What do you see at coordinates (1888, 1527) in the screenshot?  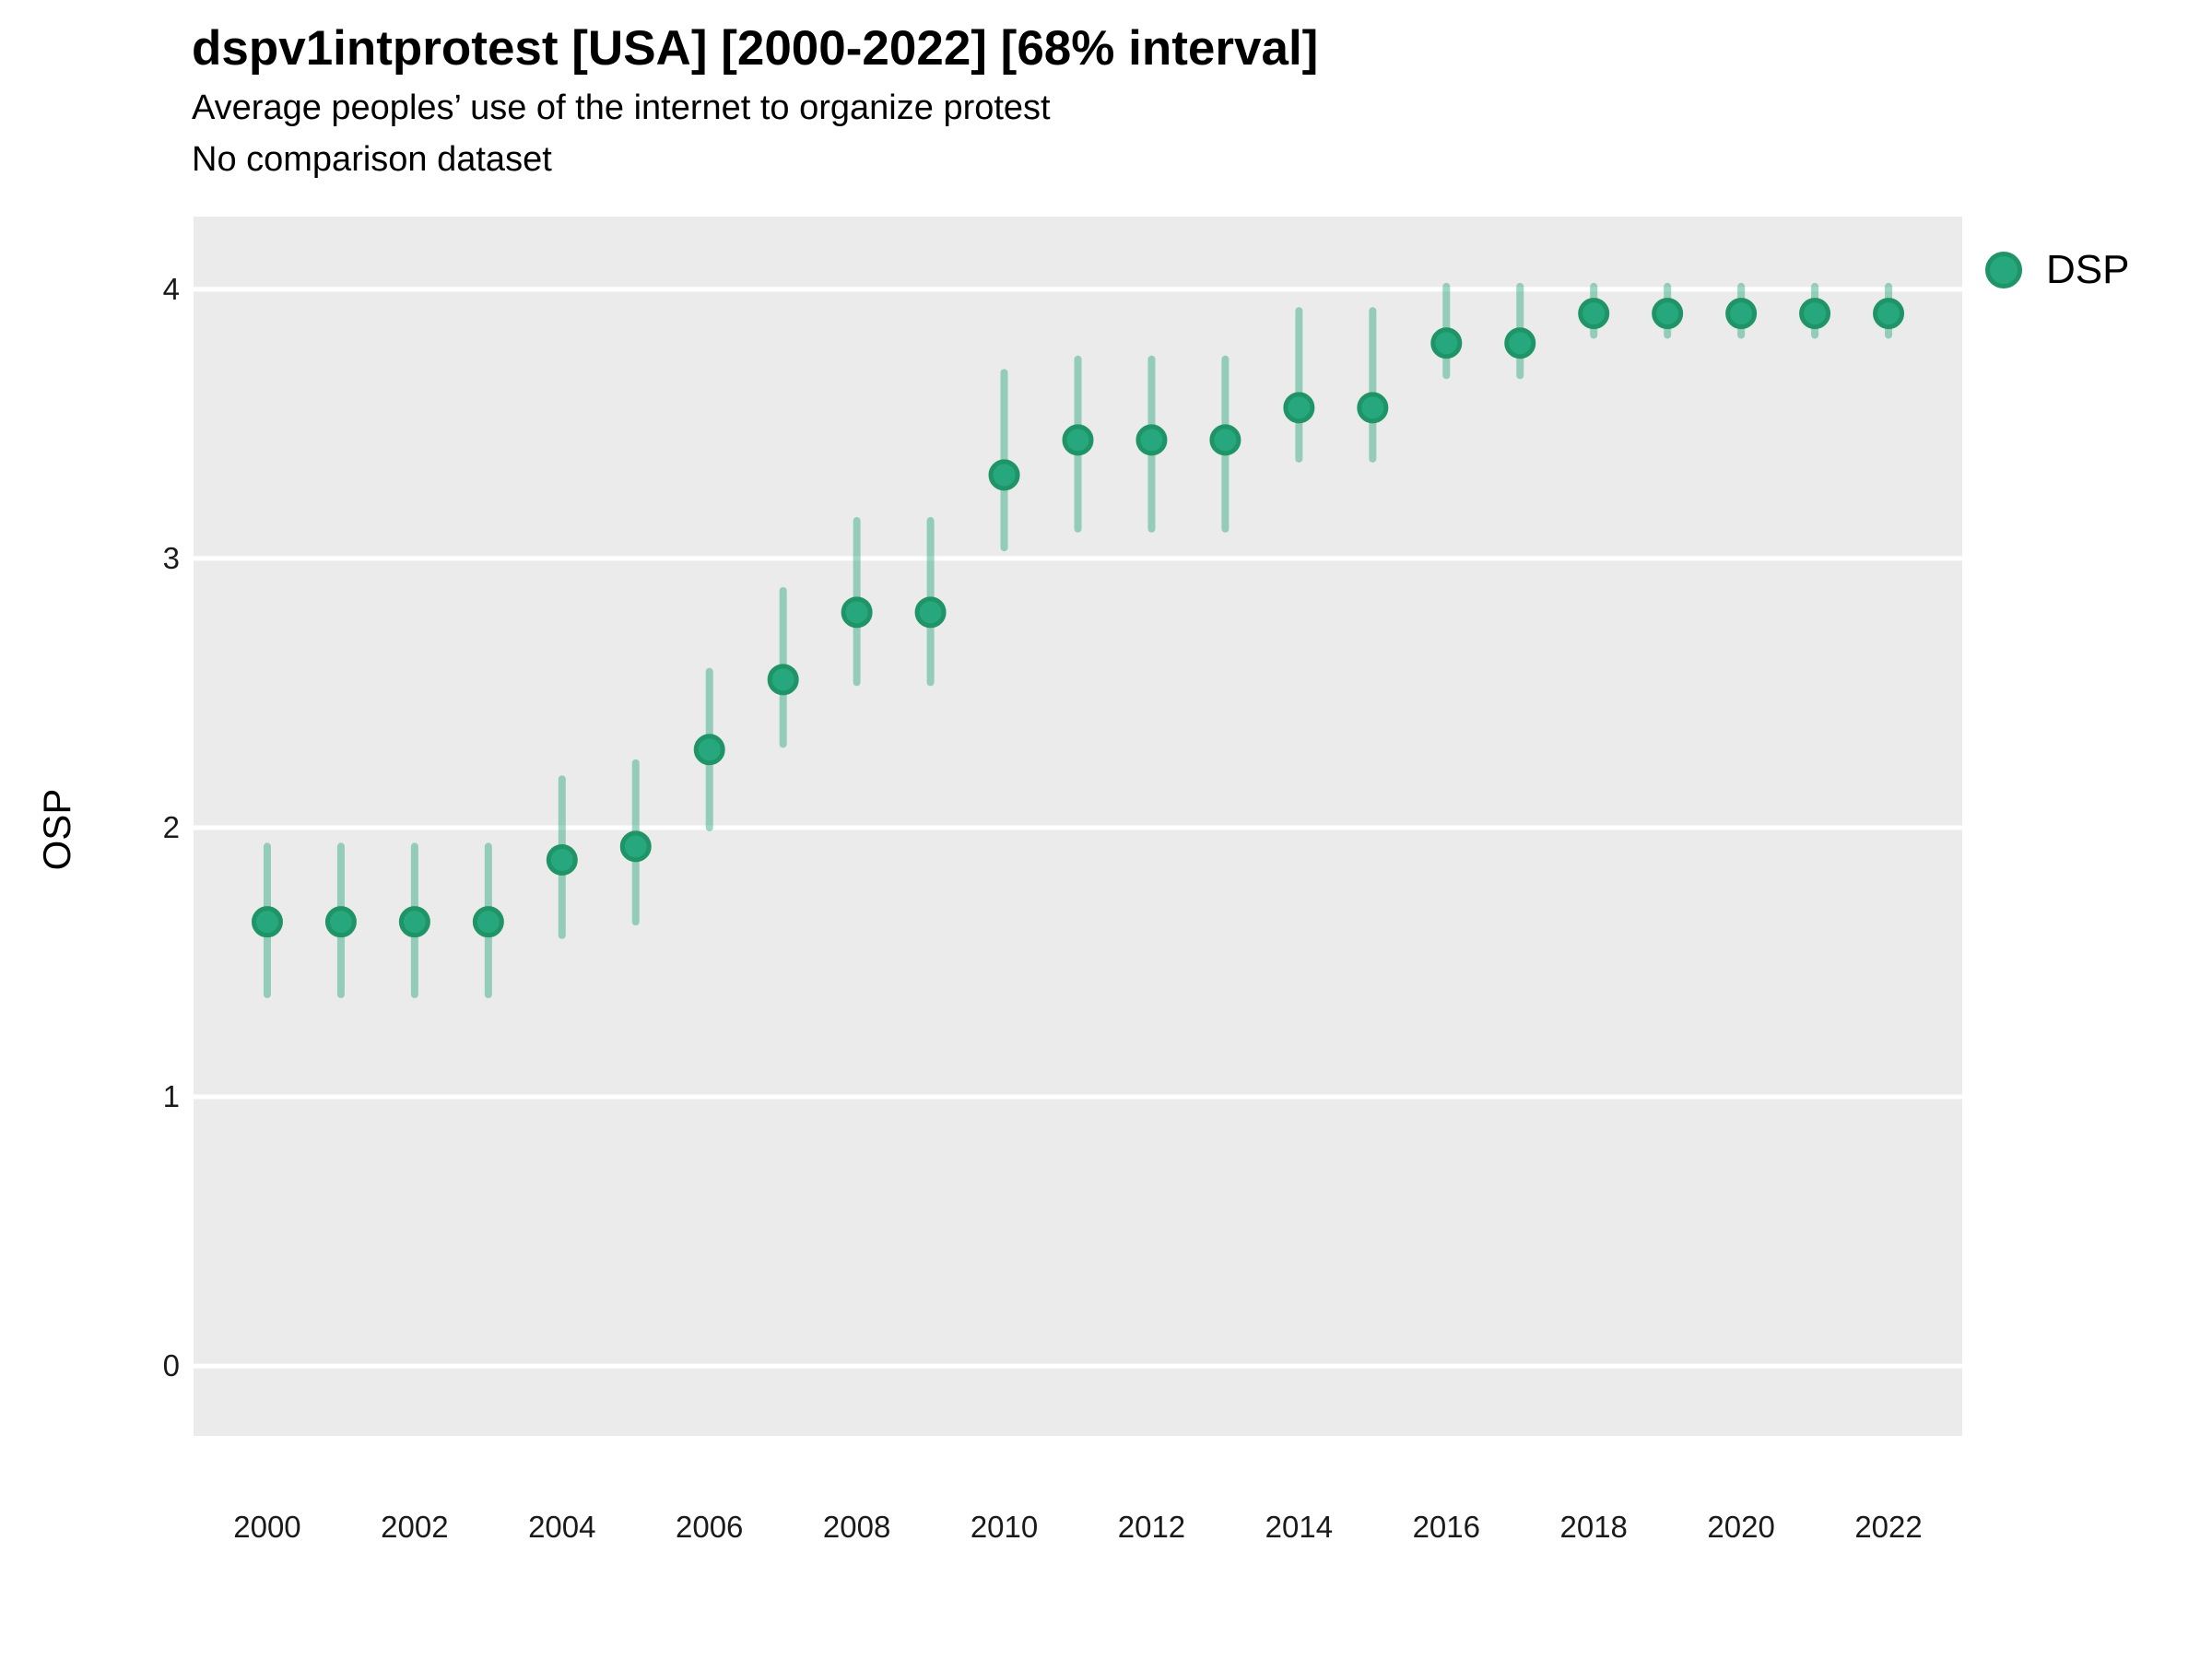 I see `x-tick-label: 2022` at bounding box center [1888, 1527].